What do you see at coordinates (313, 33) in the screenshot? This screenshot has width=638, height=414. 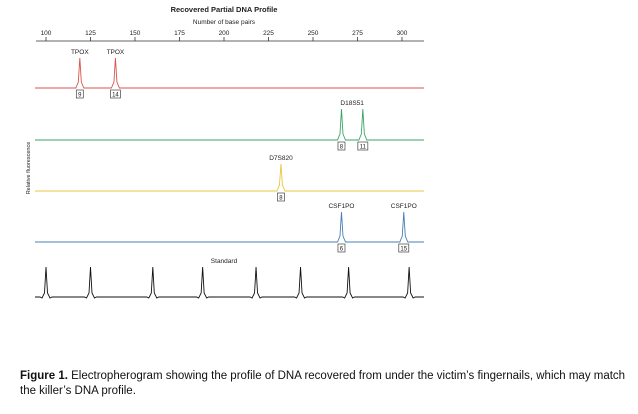 I see `x-tick-label: 250` at bounding box center [313, 33].